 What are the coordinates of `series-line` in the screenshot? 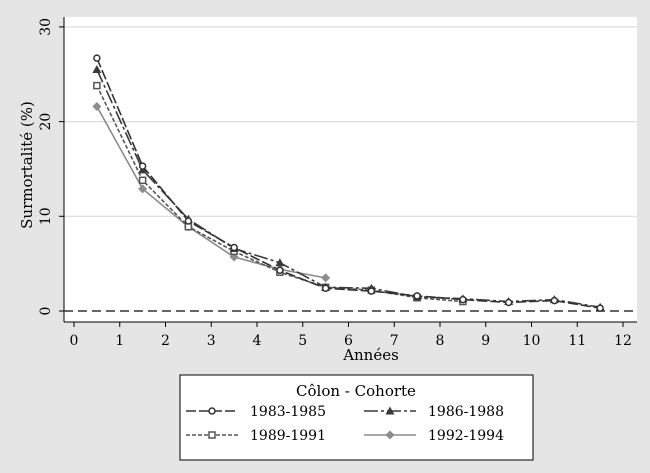 It's located at (211, 192).